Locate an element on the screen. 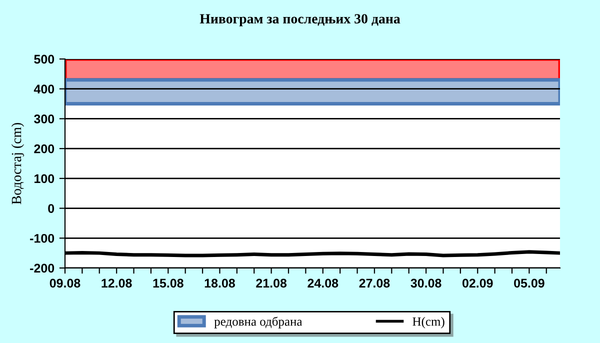 Image resolution: width=600 pixels, height=343 pixels. x-tick-label: 21.08 is located at coordinates (271, 283).